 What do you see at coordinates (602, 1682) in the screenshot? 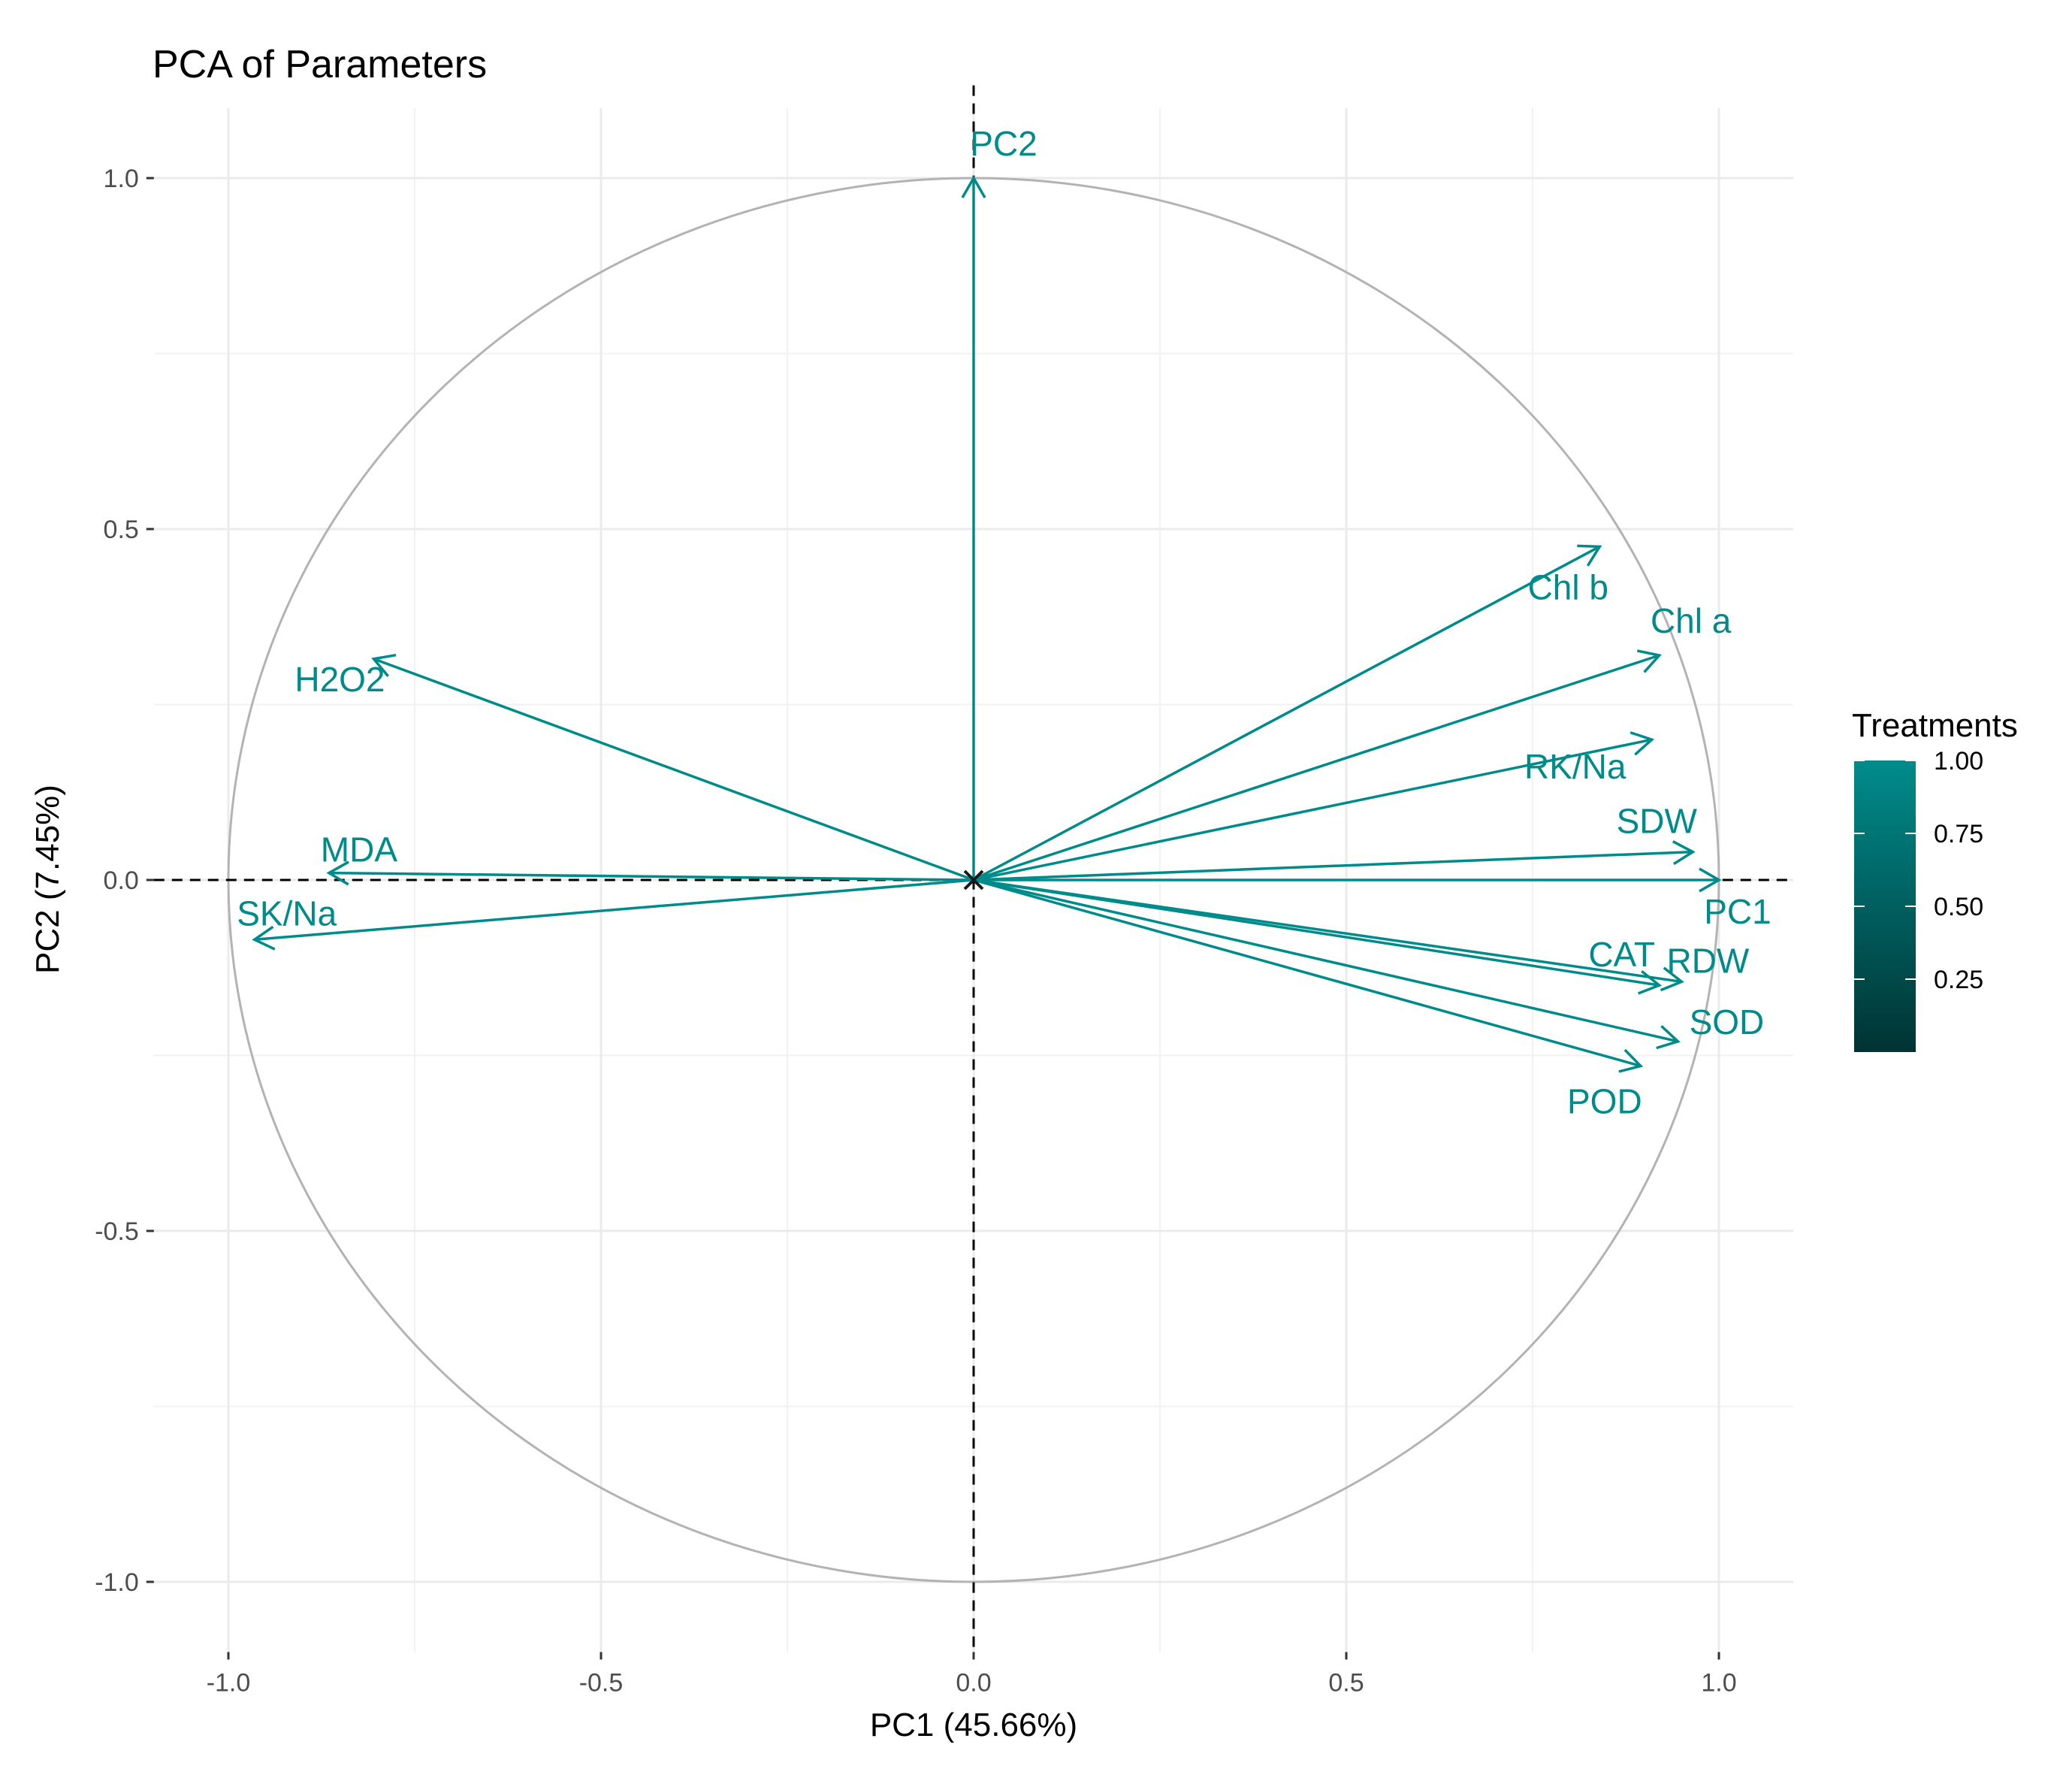
I see `x-tick-label: -0.5` at bounding box center [602, 1682].